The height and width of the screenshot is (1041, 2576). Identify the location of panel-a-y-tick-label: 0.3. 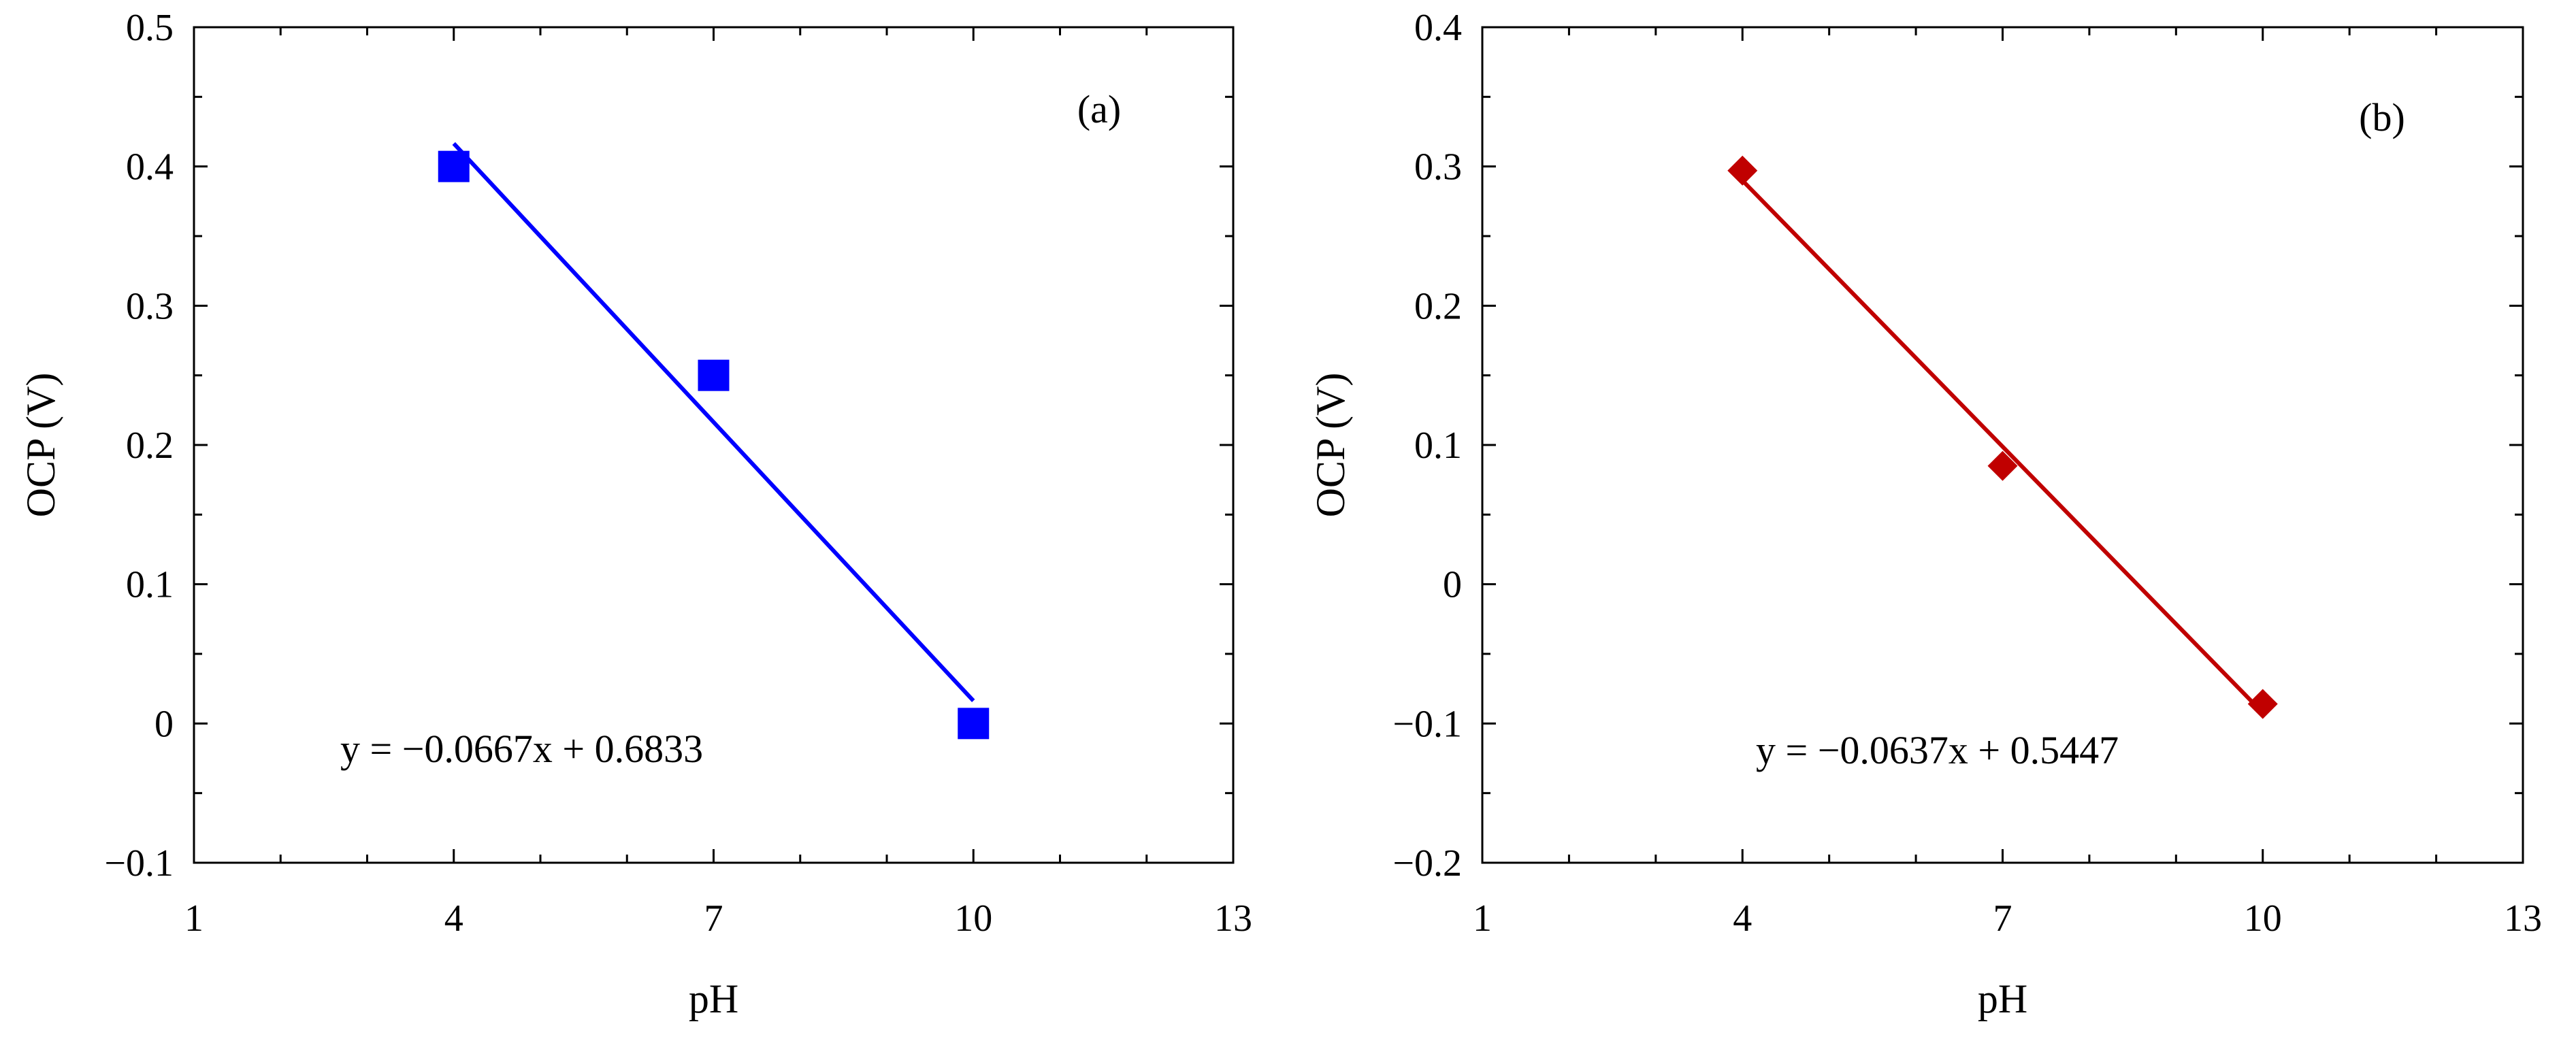
(150, 306).